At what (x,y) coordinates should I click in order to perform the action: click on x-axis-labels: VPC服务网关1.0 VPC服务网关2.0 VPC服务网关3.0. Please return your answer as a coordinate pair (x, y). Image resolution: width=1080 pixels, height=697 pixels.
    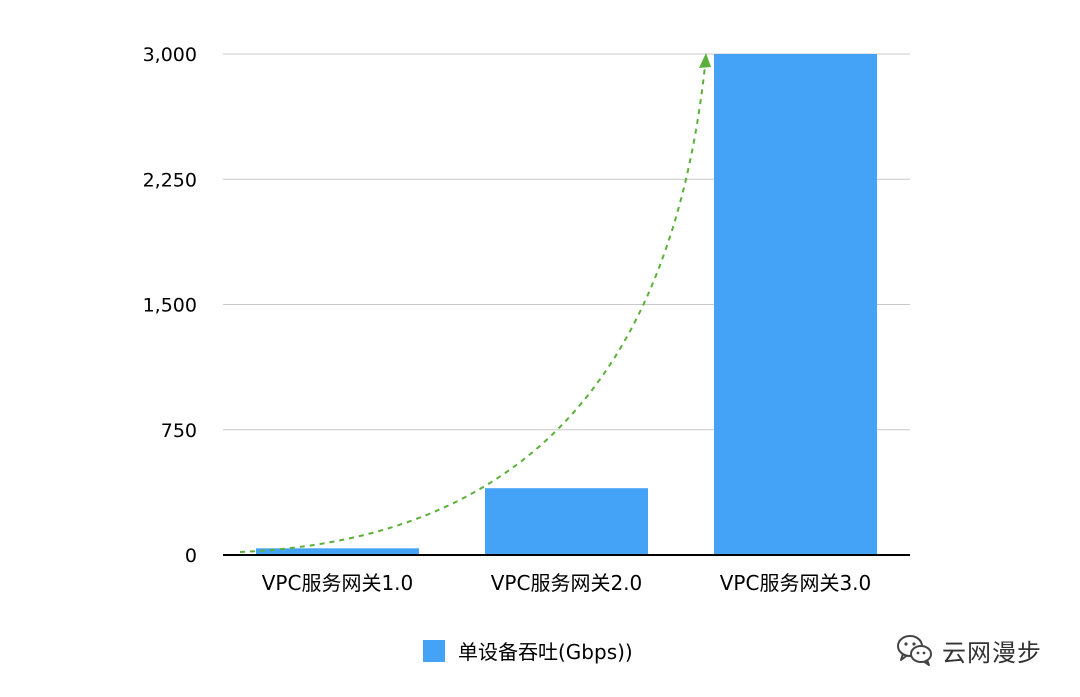
    Looking at the image, I should click on (567, 583).